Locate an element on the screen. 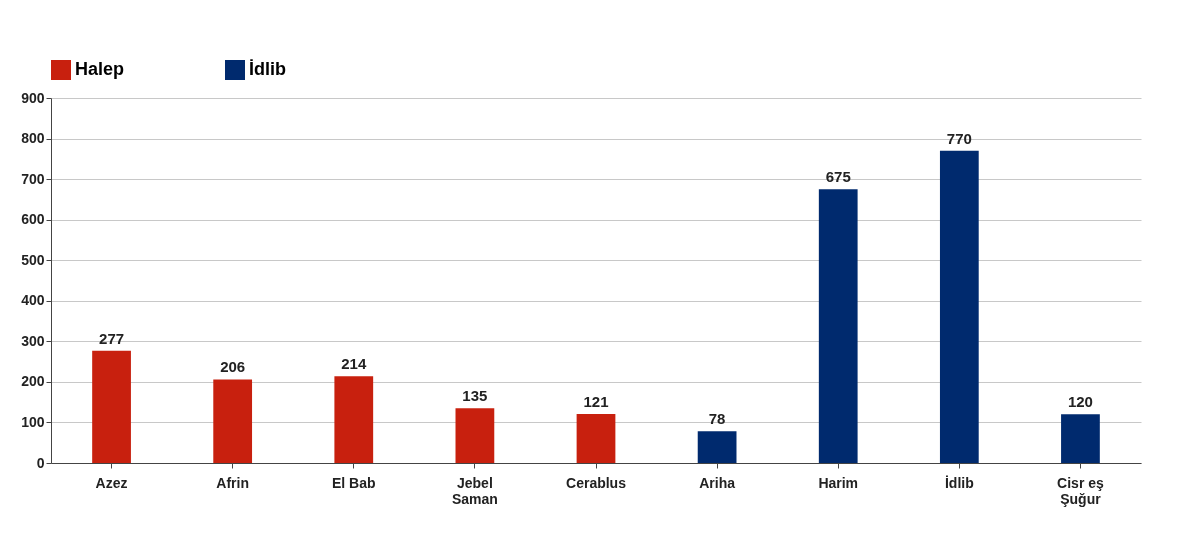  data-label: 277 is located at coordinates (112, 338).